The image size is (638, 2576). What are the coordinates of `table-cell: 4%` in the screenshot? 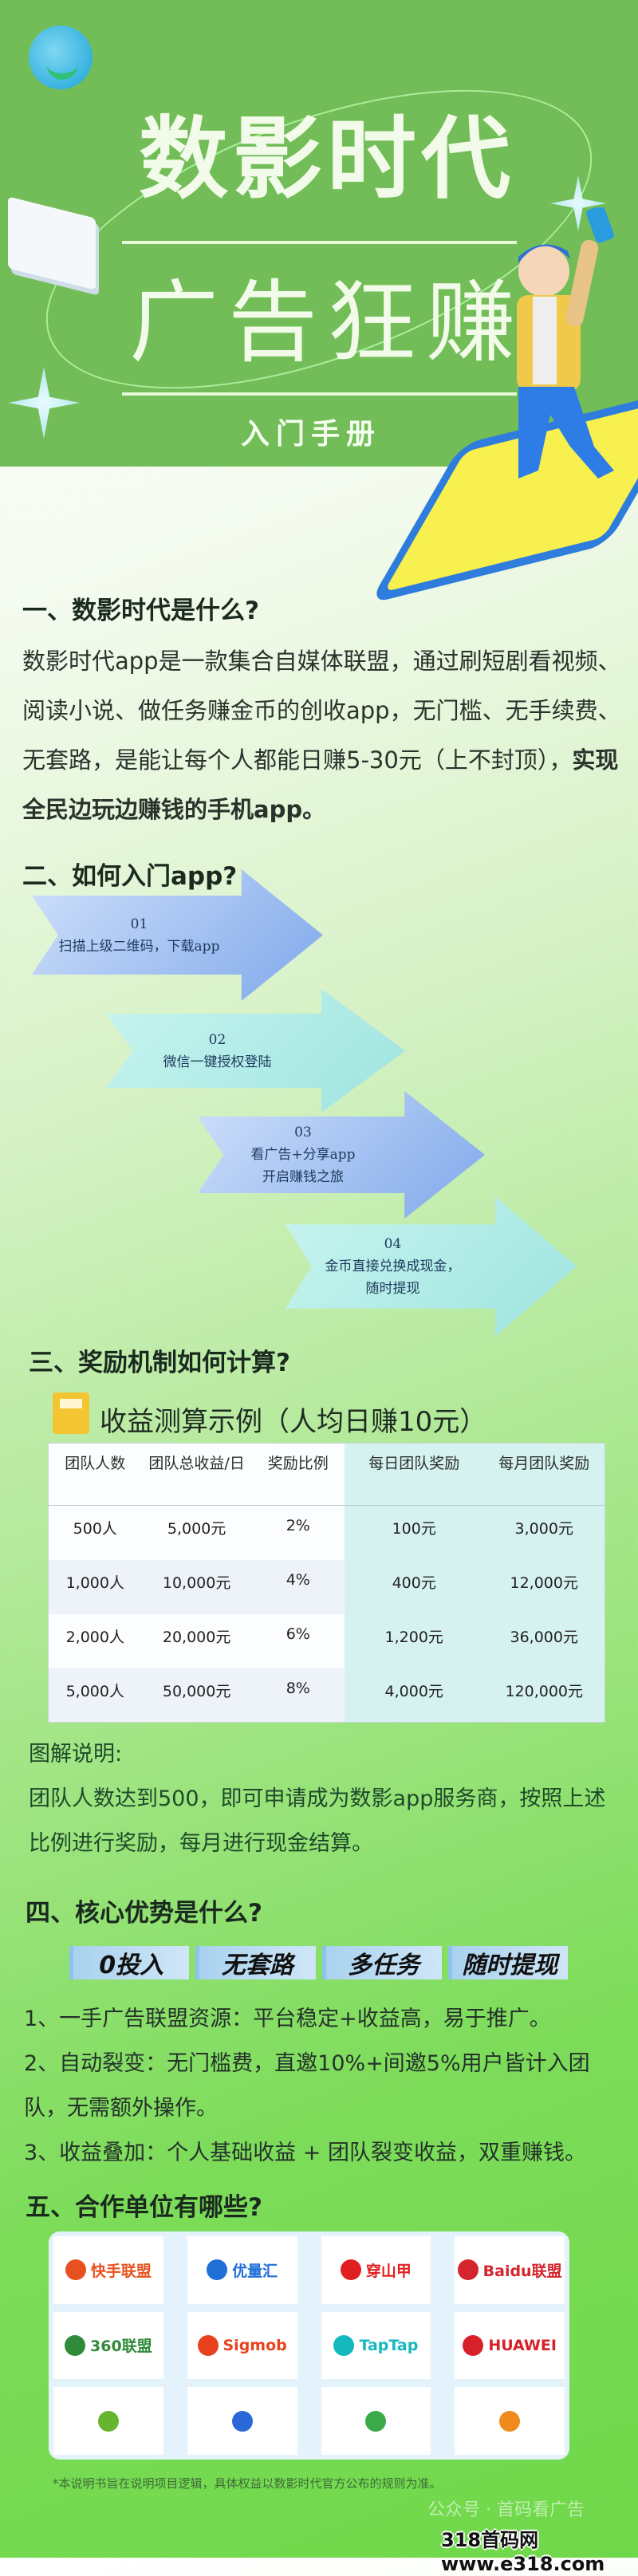 It's located at (298, 1586).